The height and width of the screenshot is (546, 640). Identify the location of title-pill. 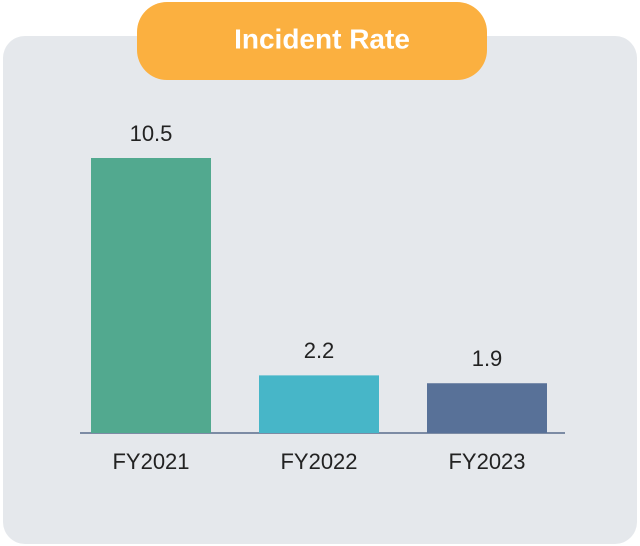
(312, 41).